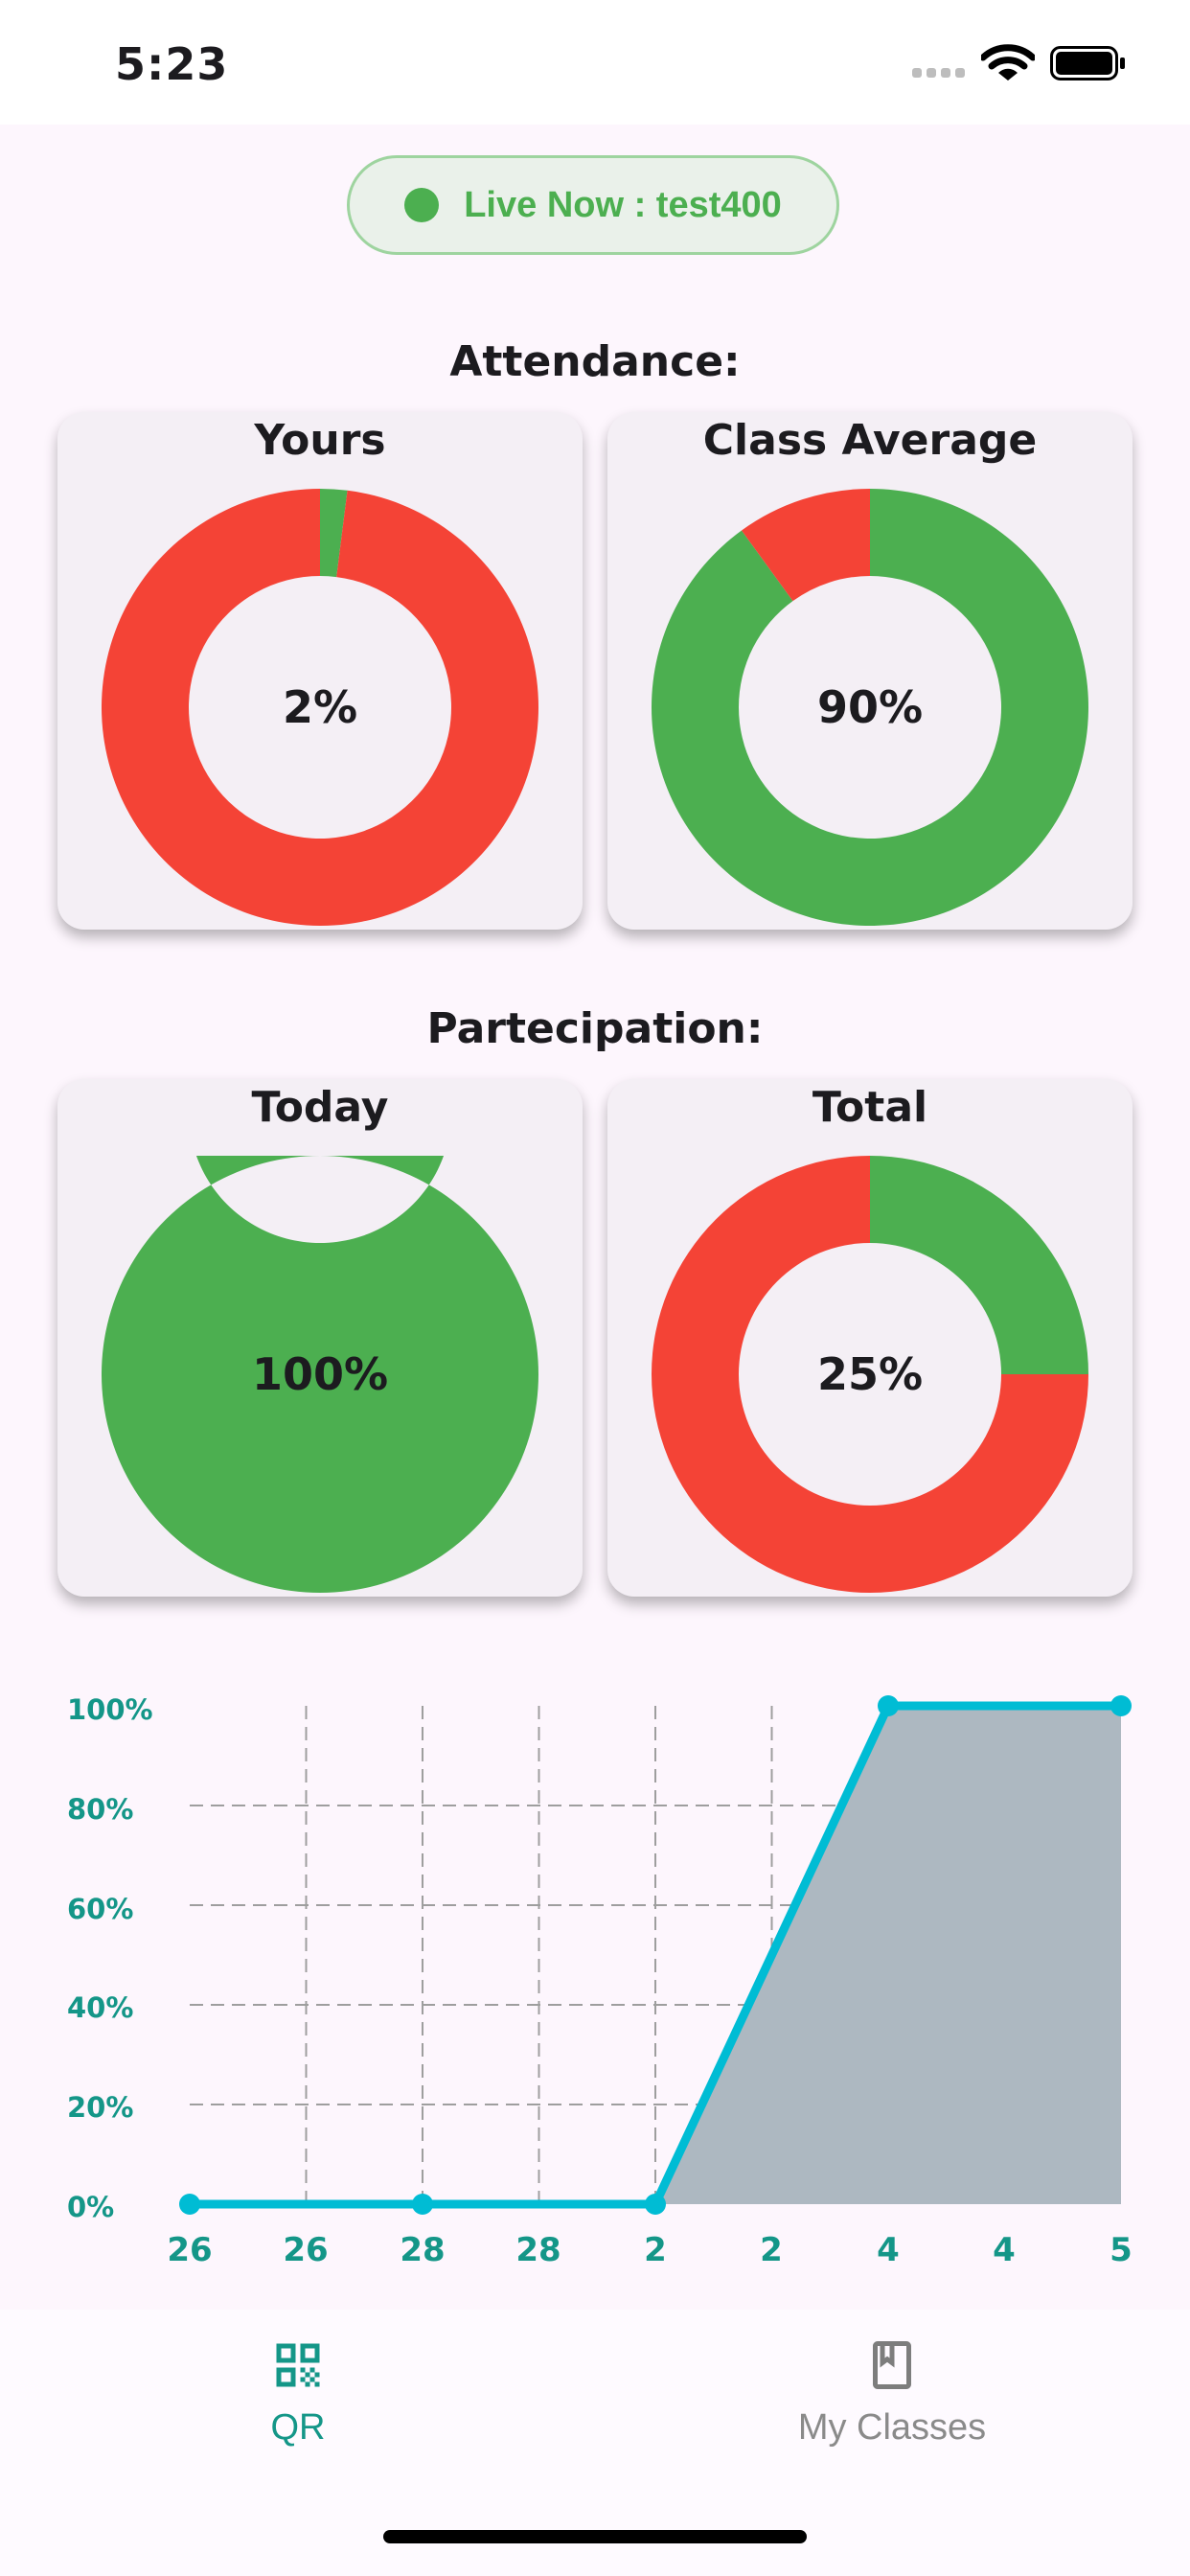 This screenshot has height=2576, width=1190. What do you see at coordinates (320, 1107) in the screenshot?
I see `card-title: Today` at bounding box center [320, 1107].